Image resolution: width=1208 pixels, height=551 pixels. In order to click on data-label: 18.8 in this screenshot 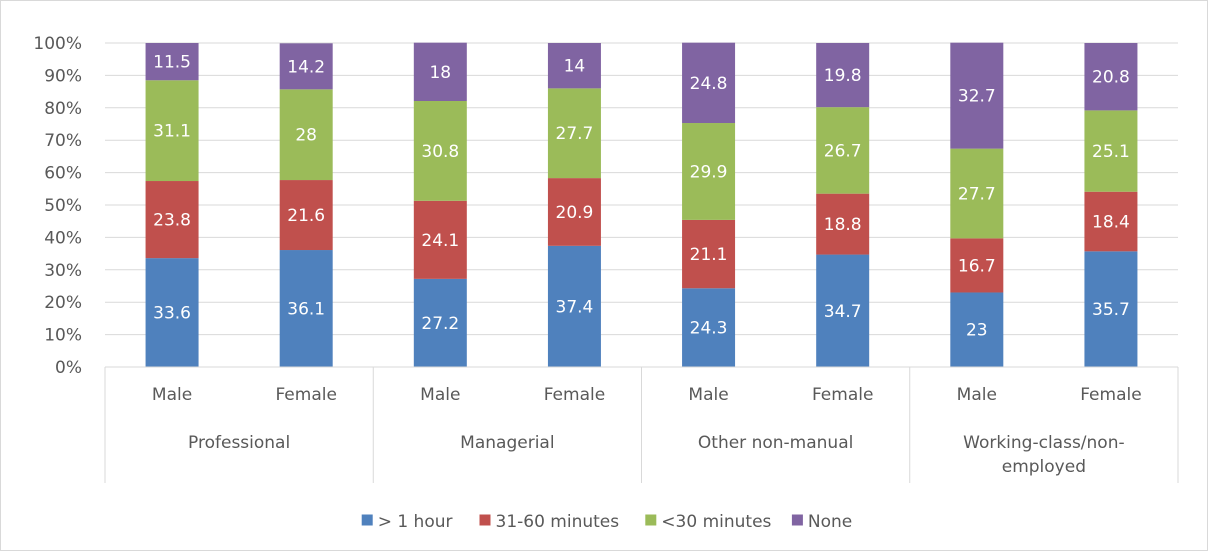, I will do `click(843, 225)`.